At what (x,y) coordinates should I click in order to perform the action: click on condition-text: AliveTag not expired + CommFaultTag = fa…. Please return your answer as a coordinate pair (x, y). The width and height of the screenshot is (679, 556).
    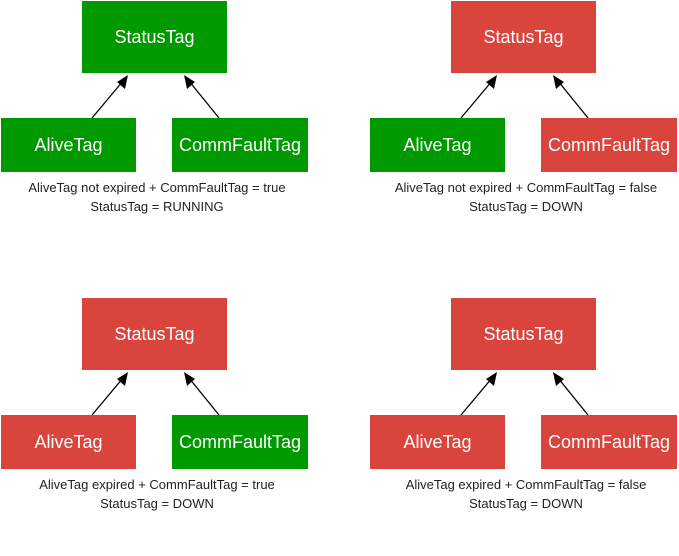
    Looking at the image, I should click on (526, 187).